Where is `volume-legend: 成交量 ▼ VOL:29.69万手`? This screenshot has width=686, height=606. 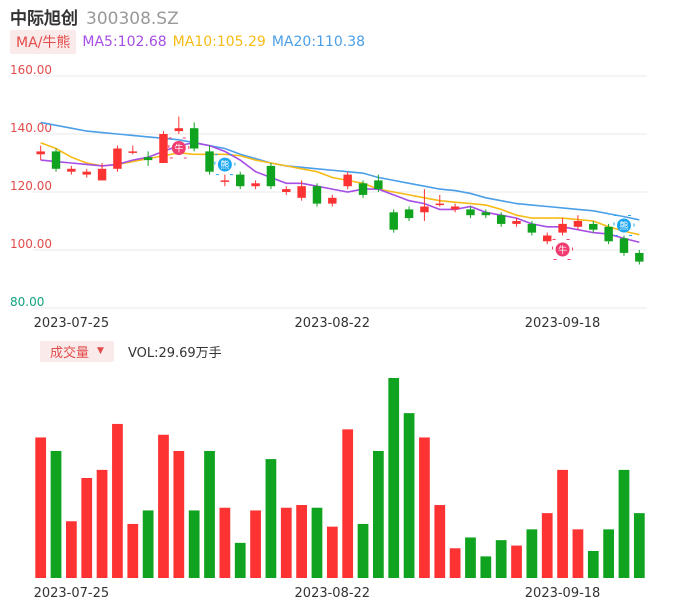 volume-legend: 成交量 ▼ VOL:29.69万手 is located at coordinates (131, 351).